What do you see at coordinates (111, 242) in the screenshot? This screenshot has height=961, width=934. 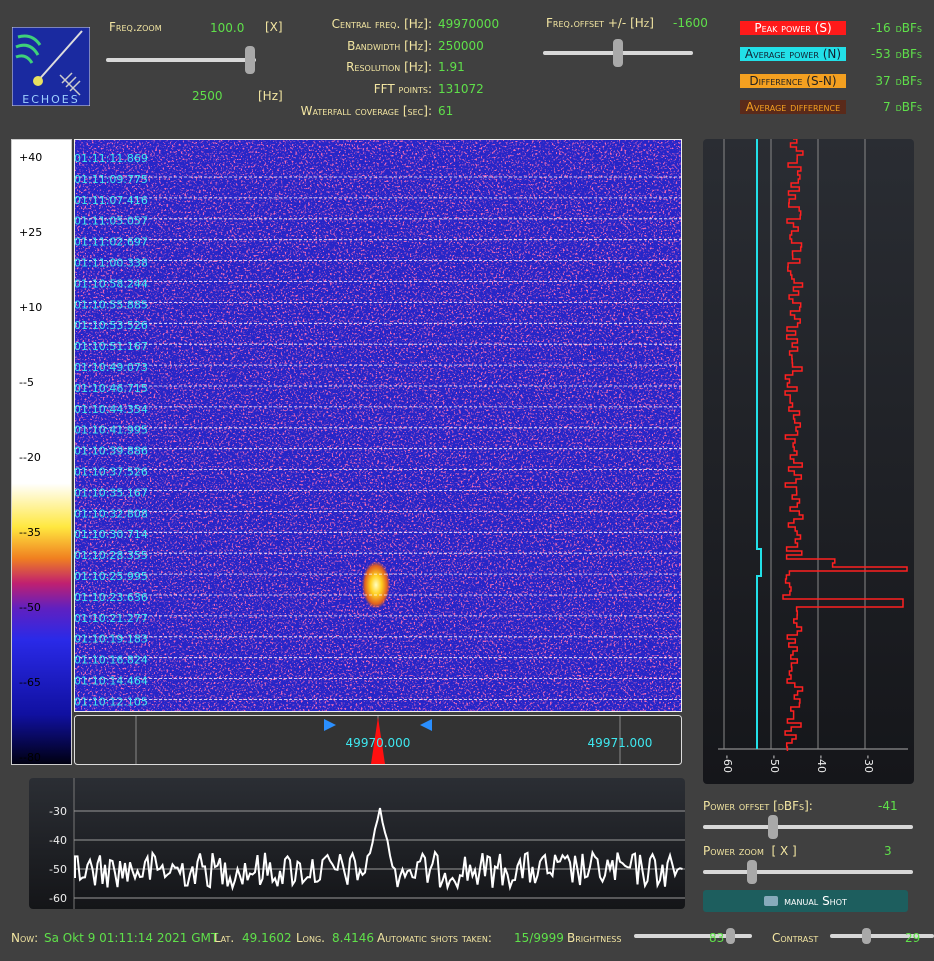 I see `timestamp: 01:11:02.697` at bounding box center [111, 242].